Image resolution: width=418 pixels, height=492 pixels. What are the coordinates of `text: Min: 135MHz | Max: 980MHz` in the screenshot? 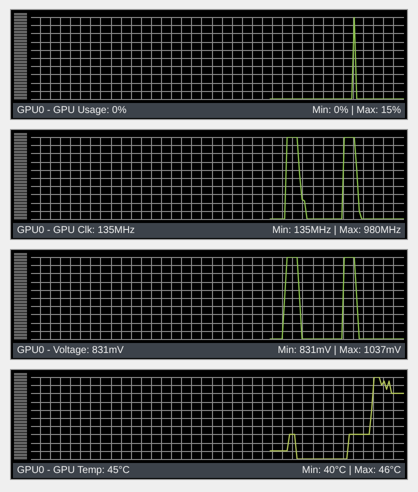 It's located at (336, 231).